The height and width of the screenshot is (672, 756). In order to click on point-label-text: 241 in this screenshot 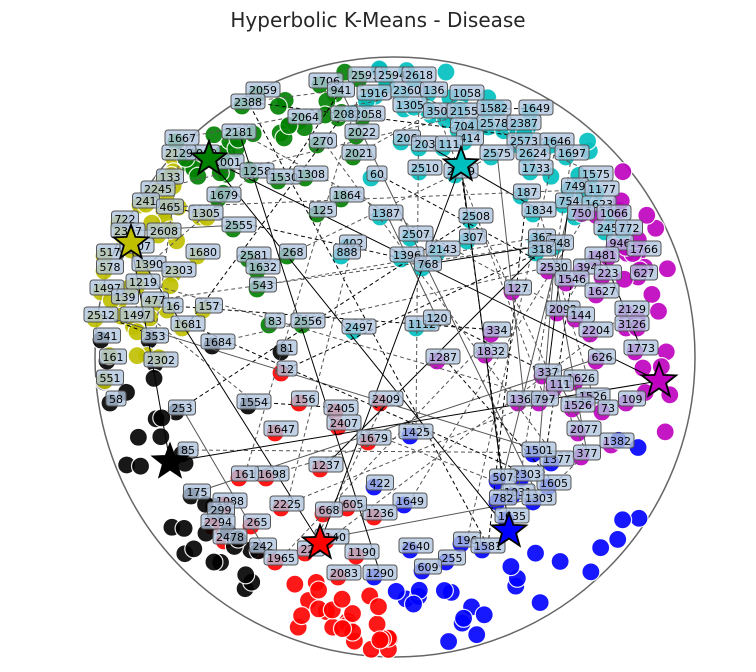, I will do `click(146, 201)`.